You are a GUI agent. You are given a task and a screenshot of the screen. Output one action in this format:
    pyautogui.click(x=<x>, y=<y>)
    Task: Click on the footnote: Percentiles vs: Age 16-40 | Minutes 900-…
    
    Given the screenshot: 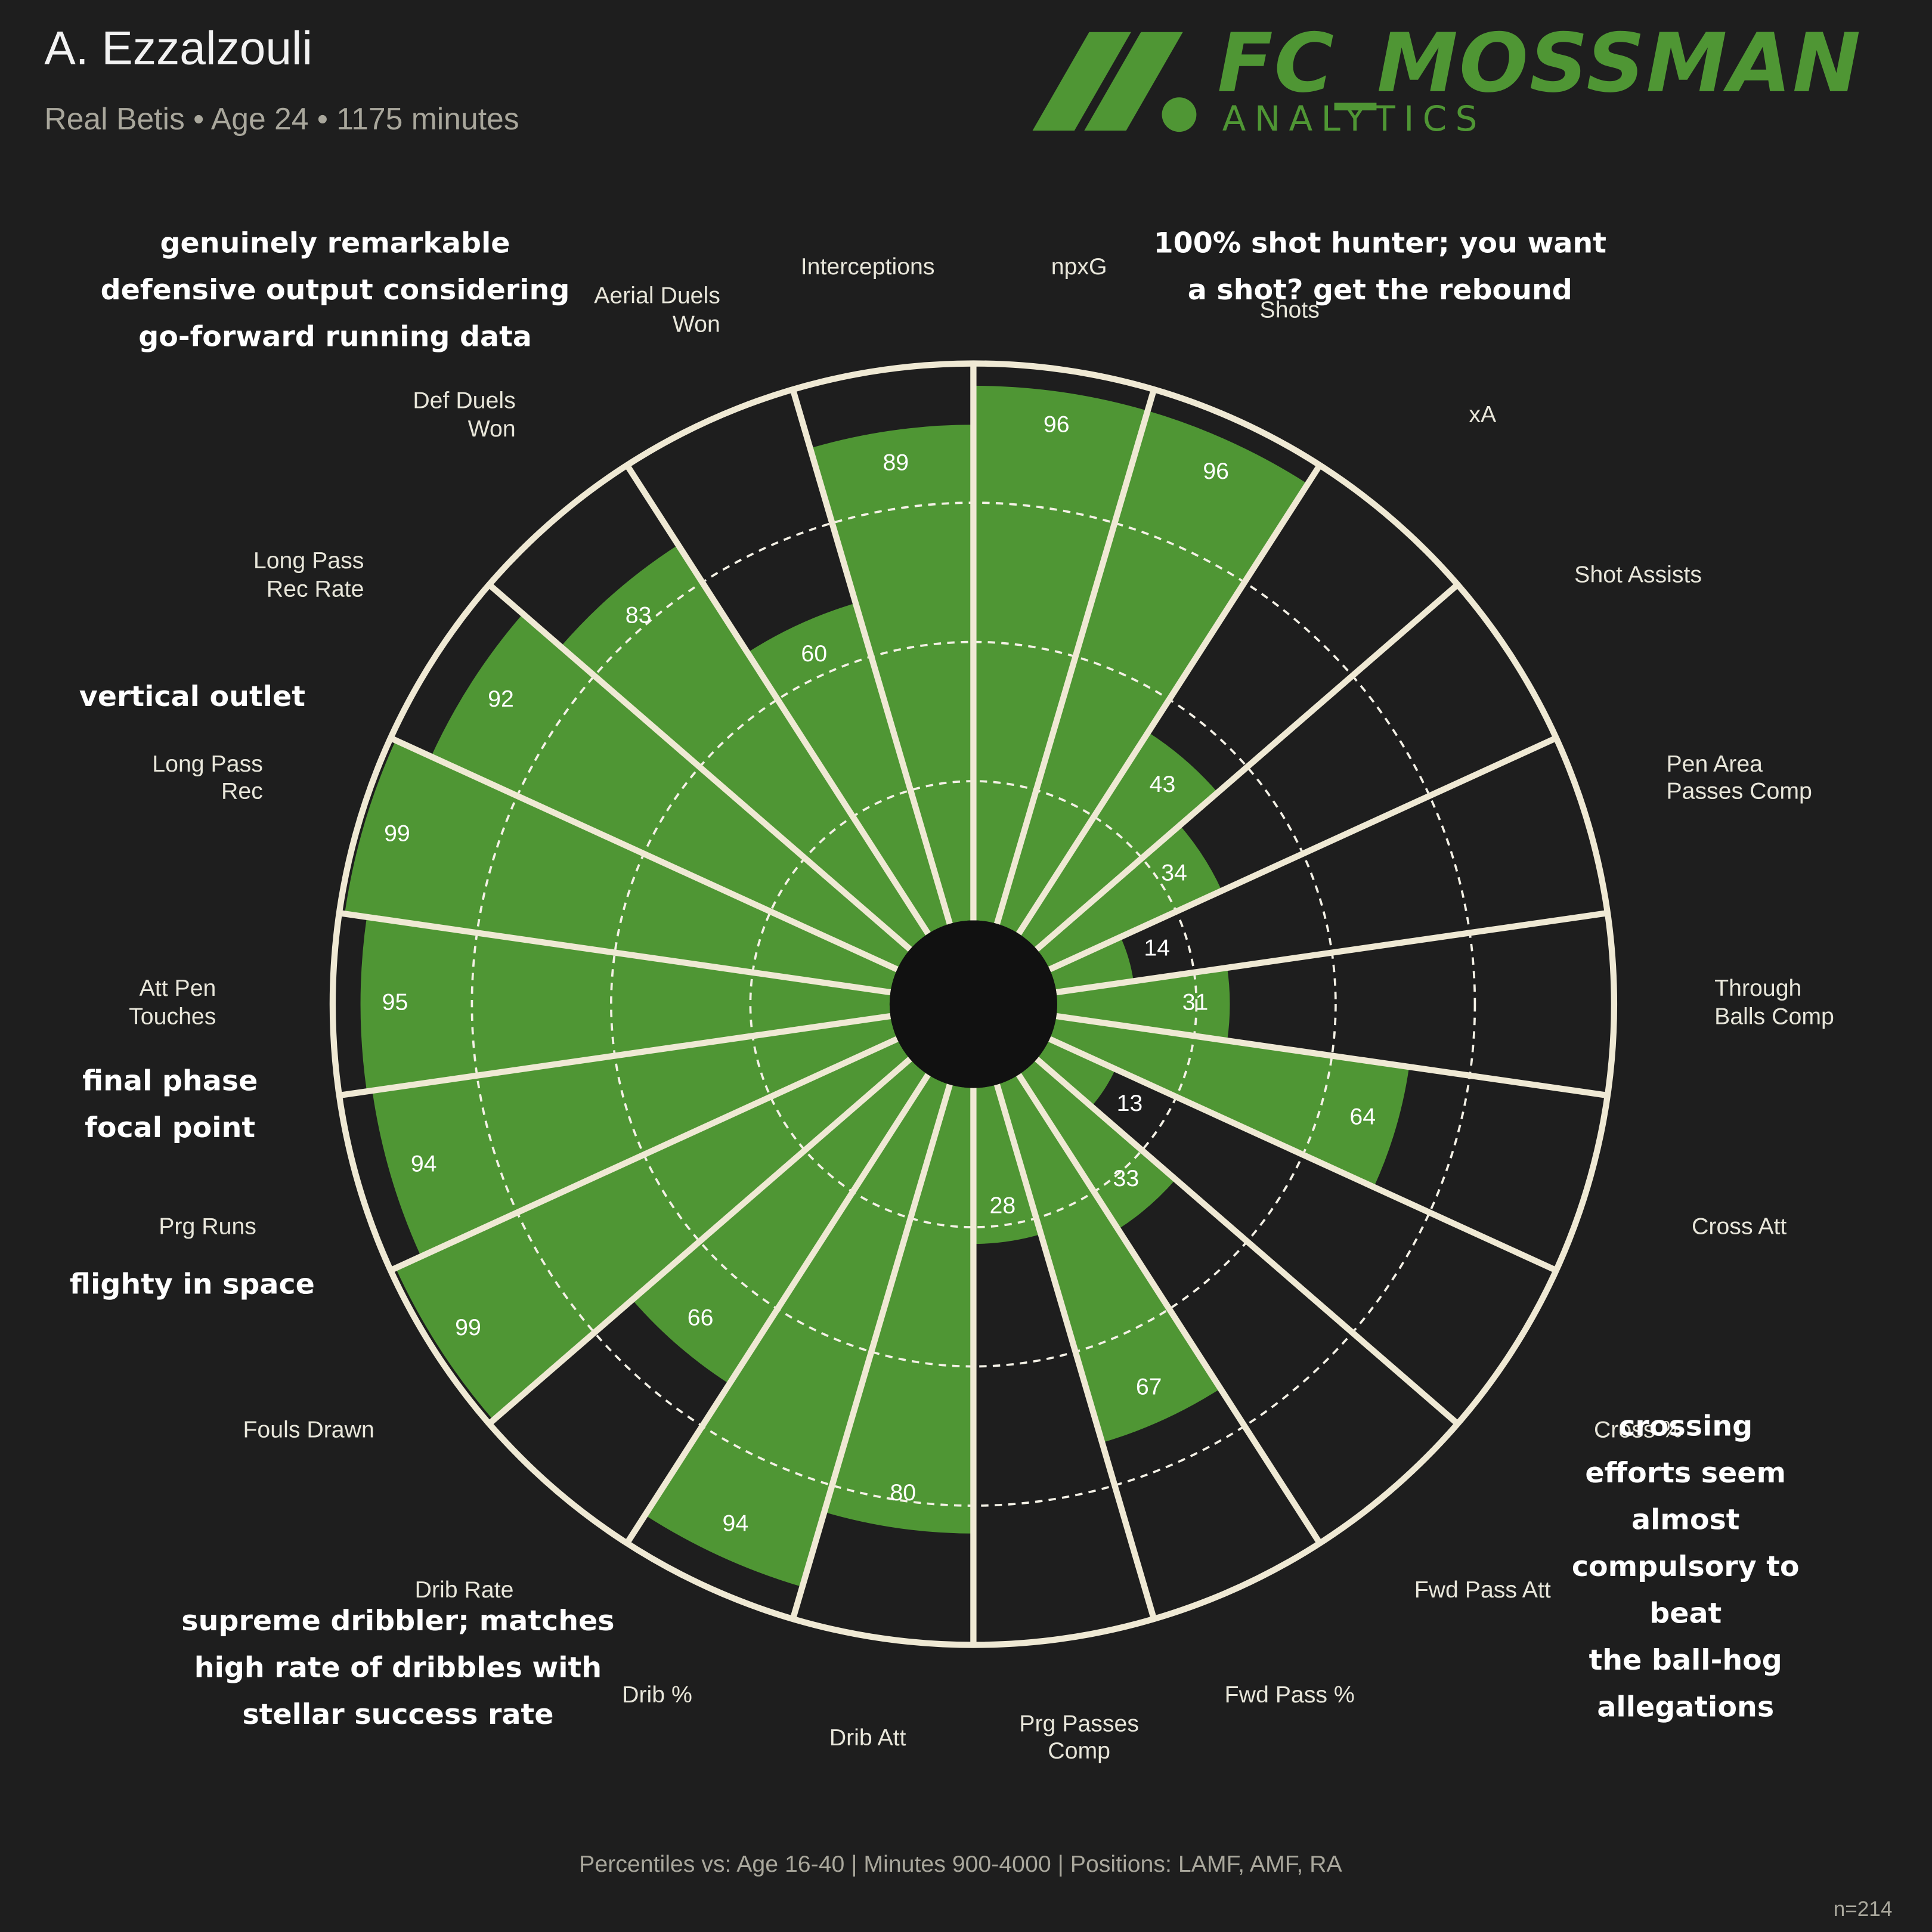 What is the action you would take?
    pyautogui.click(x=961, y=1865)
    